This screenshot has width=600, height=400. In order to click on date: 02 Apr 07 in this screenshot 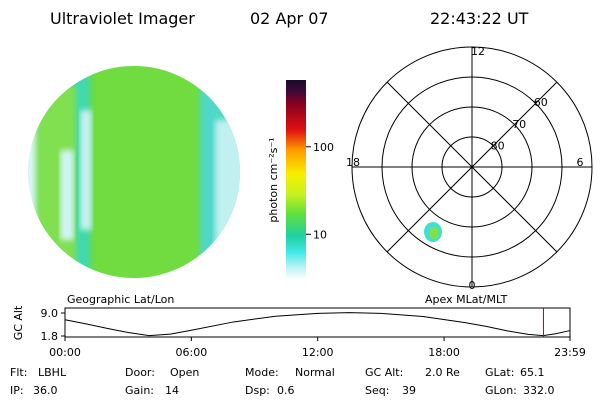, I will do `click(289, 18)`.